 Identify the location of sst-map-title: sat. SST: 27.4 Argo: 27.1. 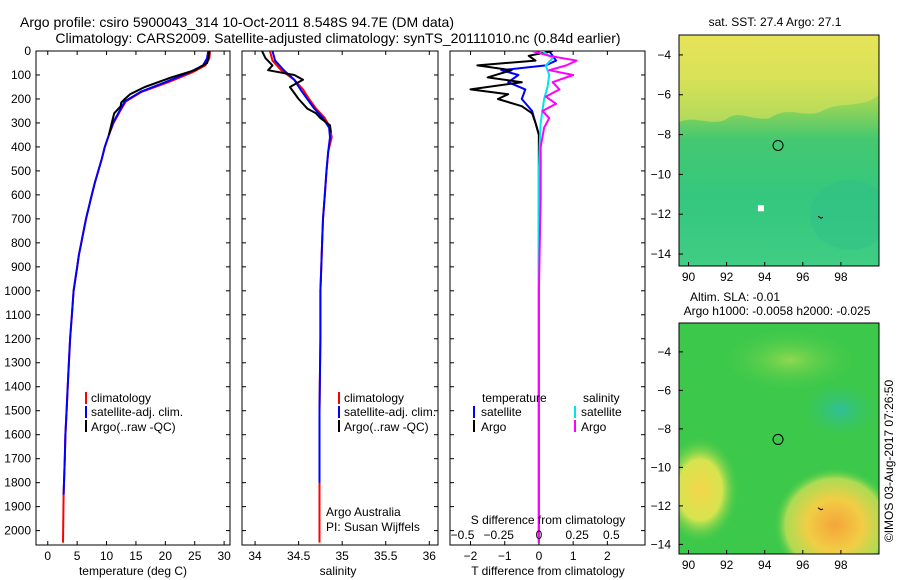
(775, 22).